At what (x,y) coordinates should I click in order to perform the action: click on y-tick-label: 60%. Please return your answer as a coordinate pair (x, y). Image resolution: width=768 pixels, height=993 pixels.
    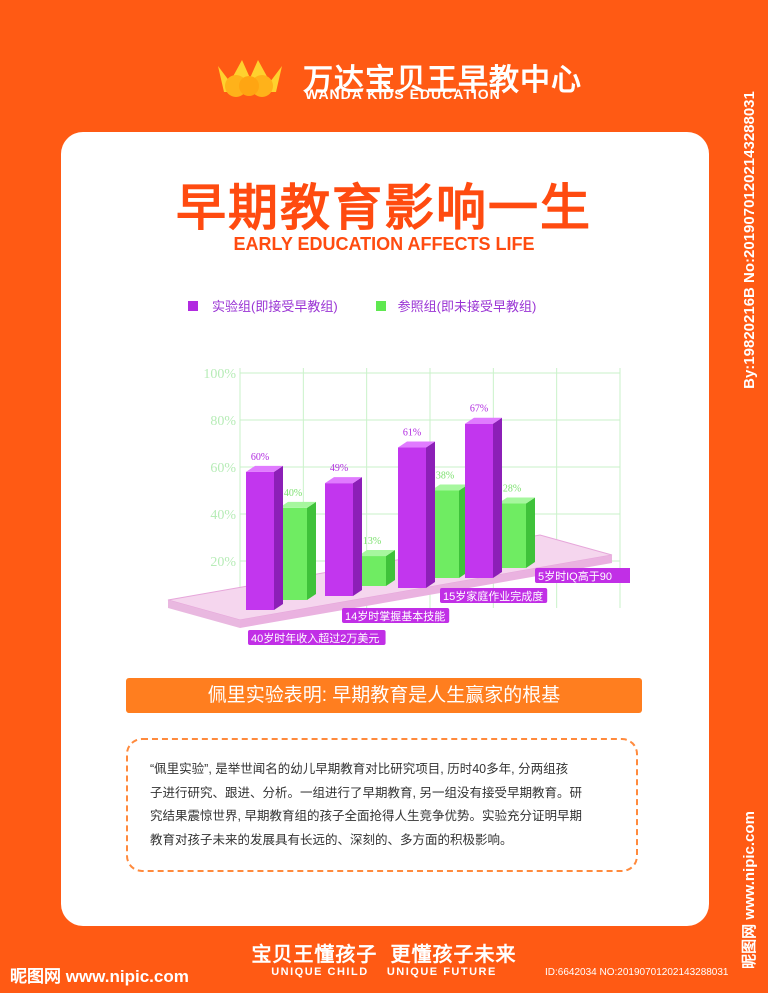
    Looking at the image, I should click on (223, 468).